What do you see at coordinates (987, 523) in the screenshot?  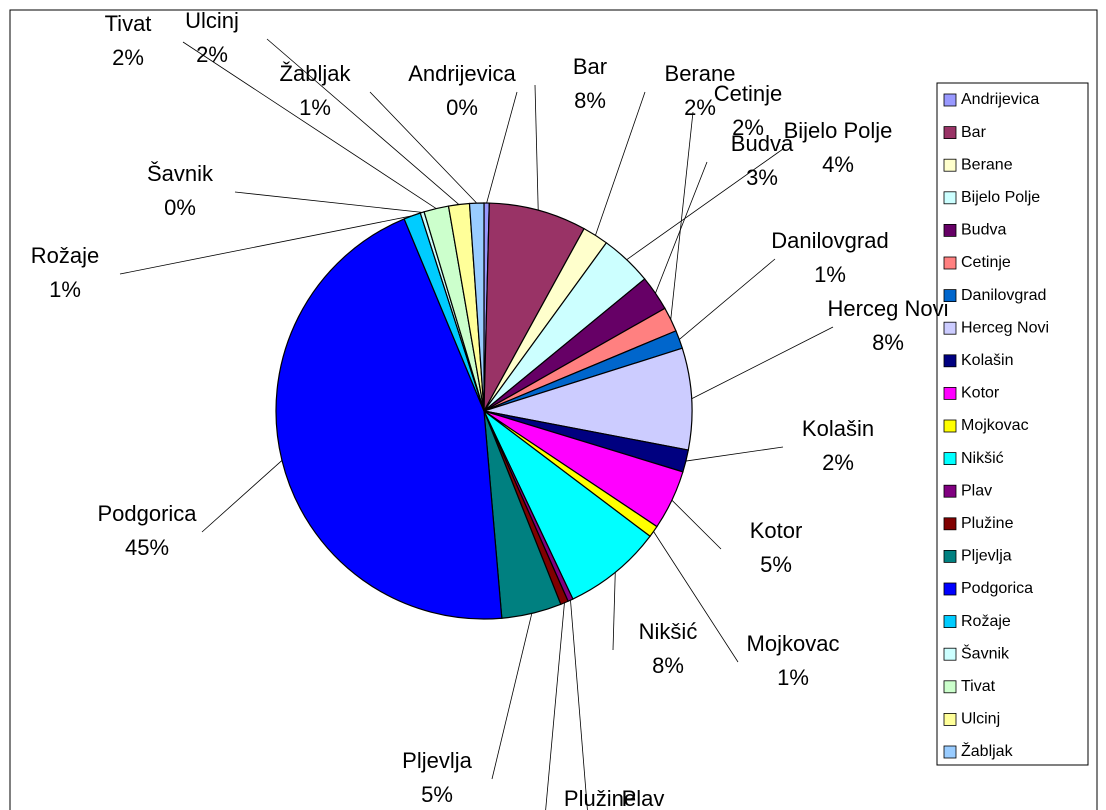 I see `legend-label: Plužine` at bounding box center [987, 523].